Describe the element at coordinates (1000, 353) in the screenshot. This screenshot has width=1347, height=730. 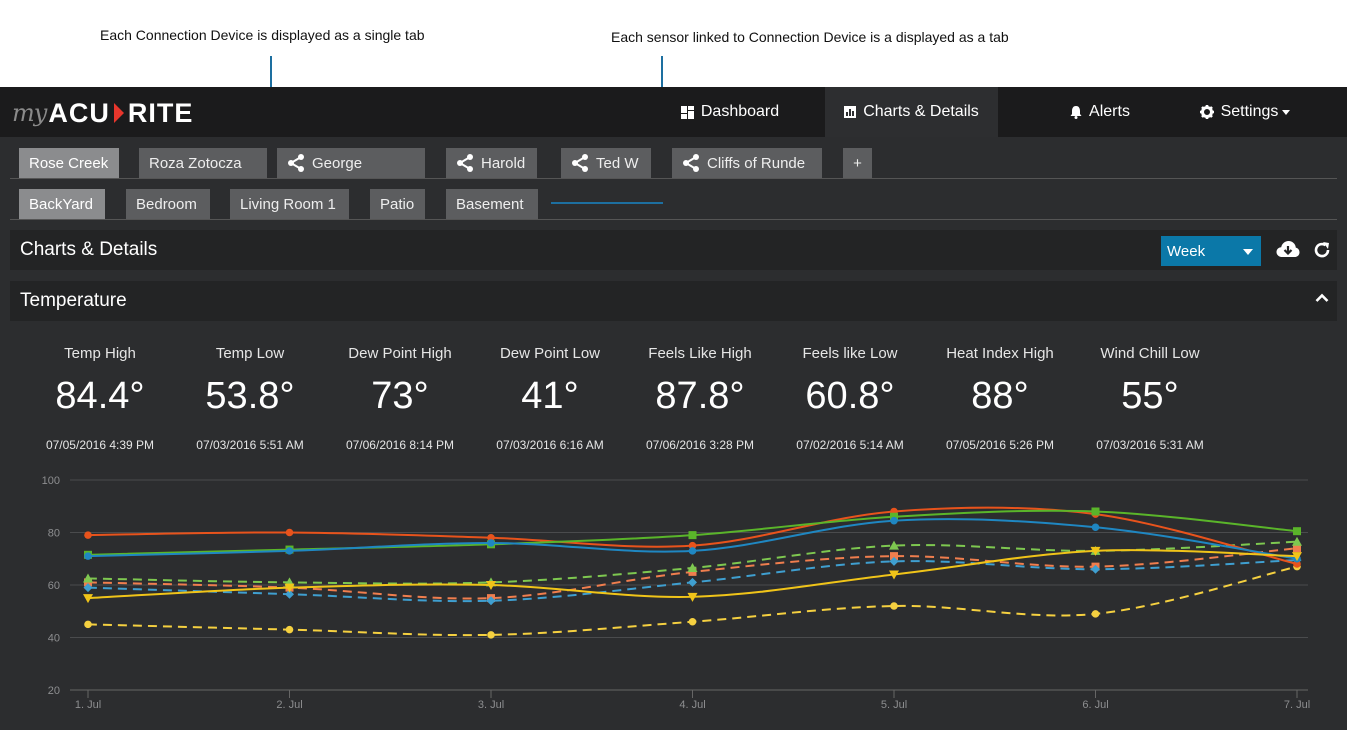
I see `stat-label: Heat Index High` at that location.